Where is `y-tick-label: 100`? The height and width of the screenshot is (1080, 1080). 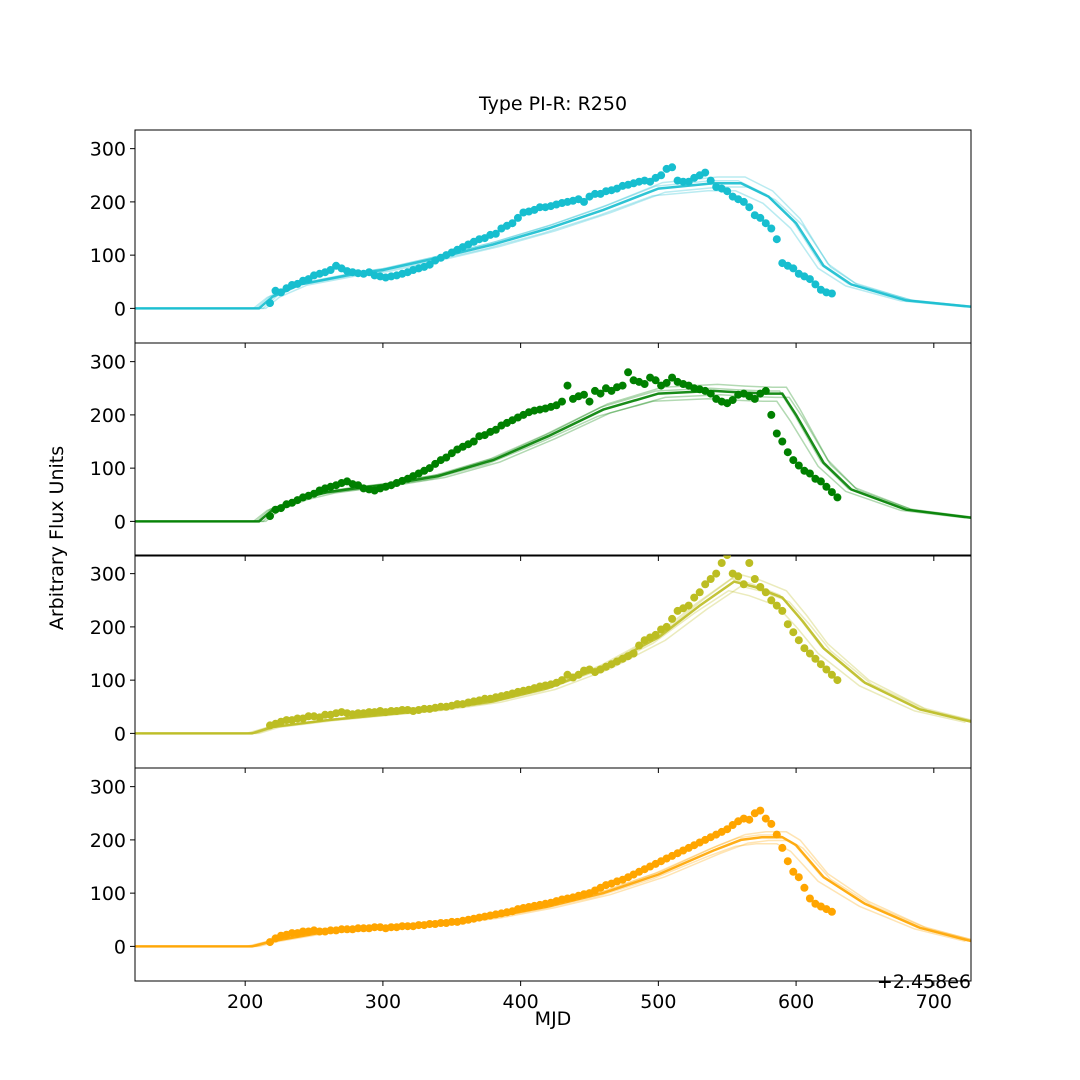 y-tick-label: 100 is located at coordinates (108, 894).